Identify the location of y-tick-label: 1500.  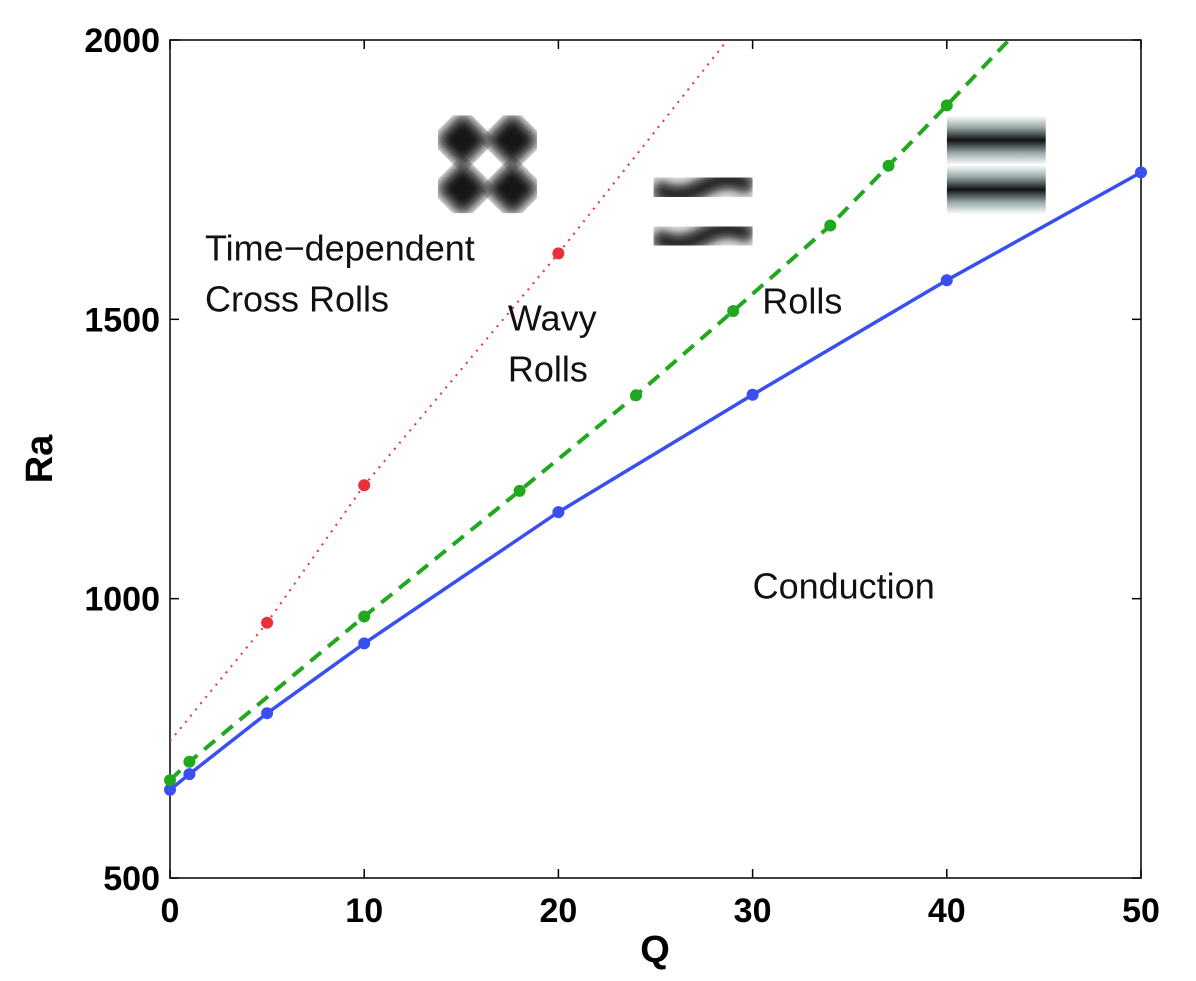
(122, 320).